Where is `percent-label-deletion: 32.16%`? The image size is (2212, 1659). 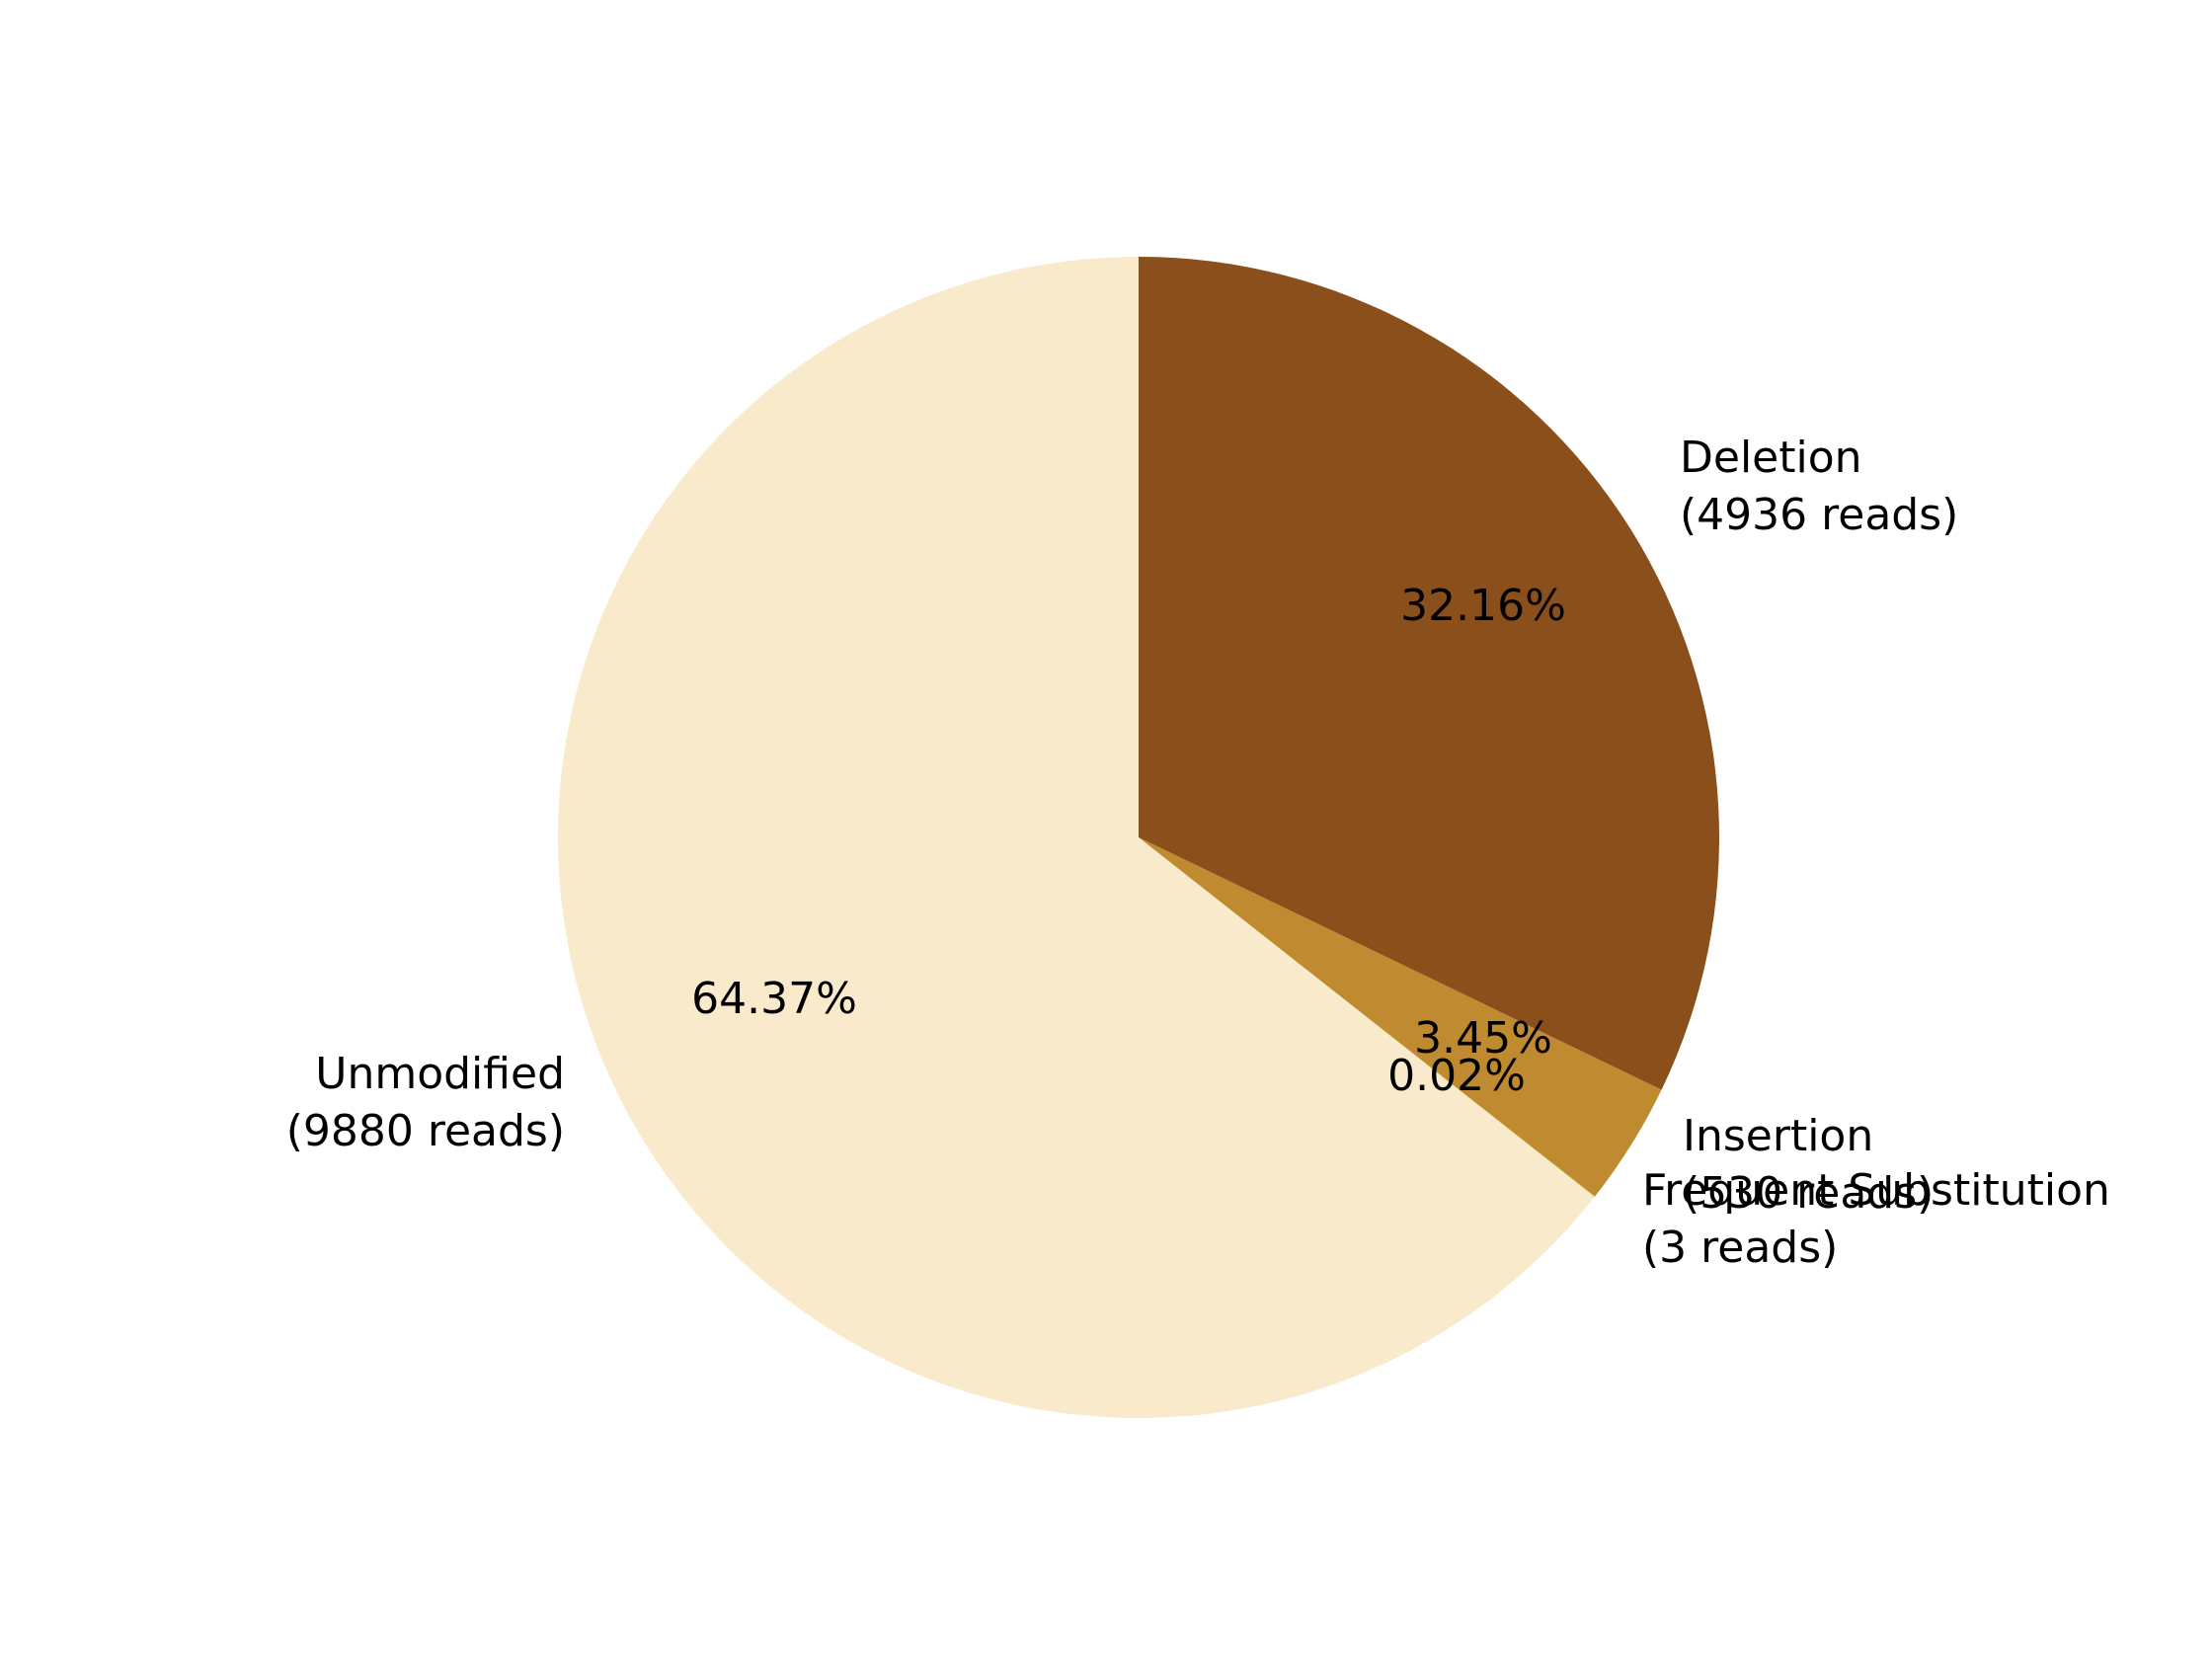 percent-label-deletion: 32.16% is located at coordinates (1483, 606).